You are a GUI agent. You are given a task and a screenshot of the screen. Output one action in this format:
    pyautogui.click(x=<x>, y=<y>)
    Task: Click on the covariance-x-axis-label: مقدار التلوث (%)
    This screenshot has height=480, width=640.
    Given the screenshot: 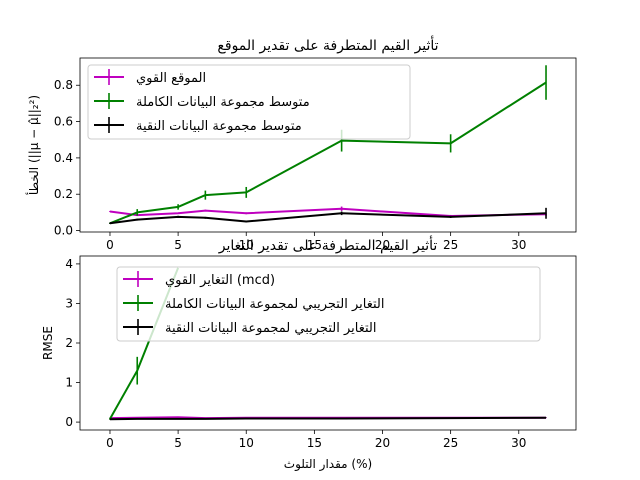 What is the action you would take?
    pyautogui.click(x=328, y=464)
    